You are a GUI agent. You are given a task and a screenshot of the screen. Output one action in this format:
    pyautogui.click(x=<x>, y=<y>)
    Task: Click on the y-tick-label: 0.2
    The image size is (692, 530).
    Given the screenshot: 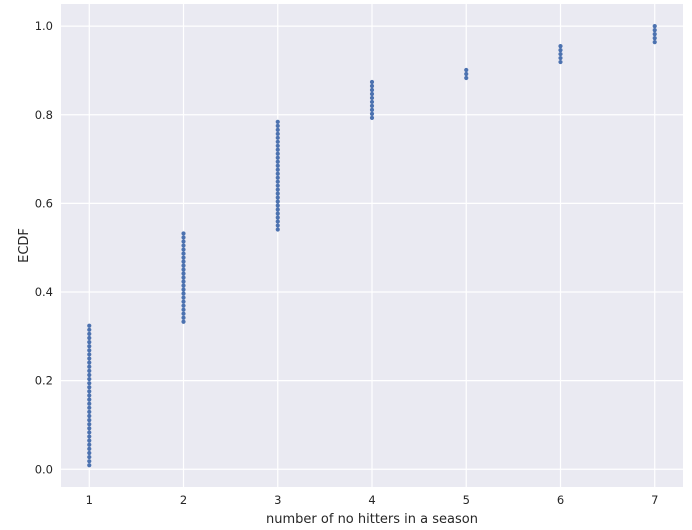 What is the action you would take?
    pyautogui.click(x=44, y=381)
    